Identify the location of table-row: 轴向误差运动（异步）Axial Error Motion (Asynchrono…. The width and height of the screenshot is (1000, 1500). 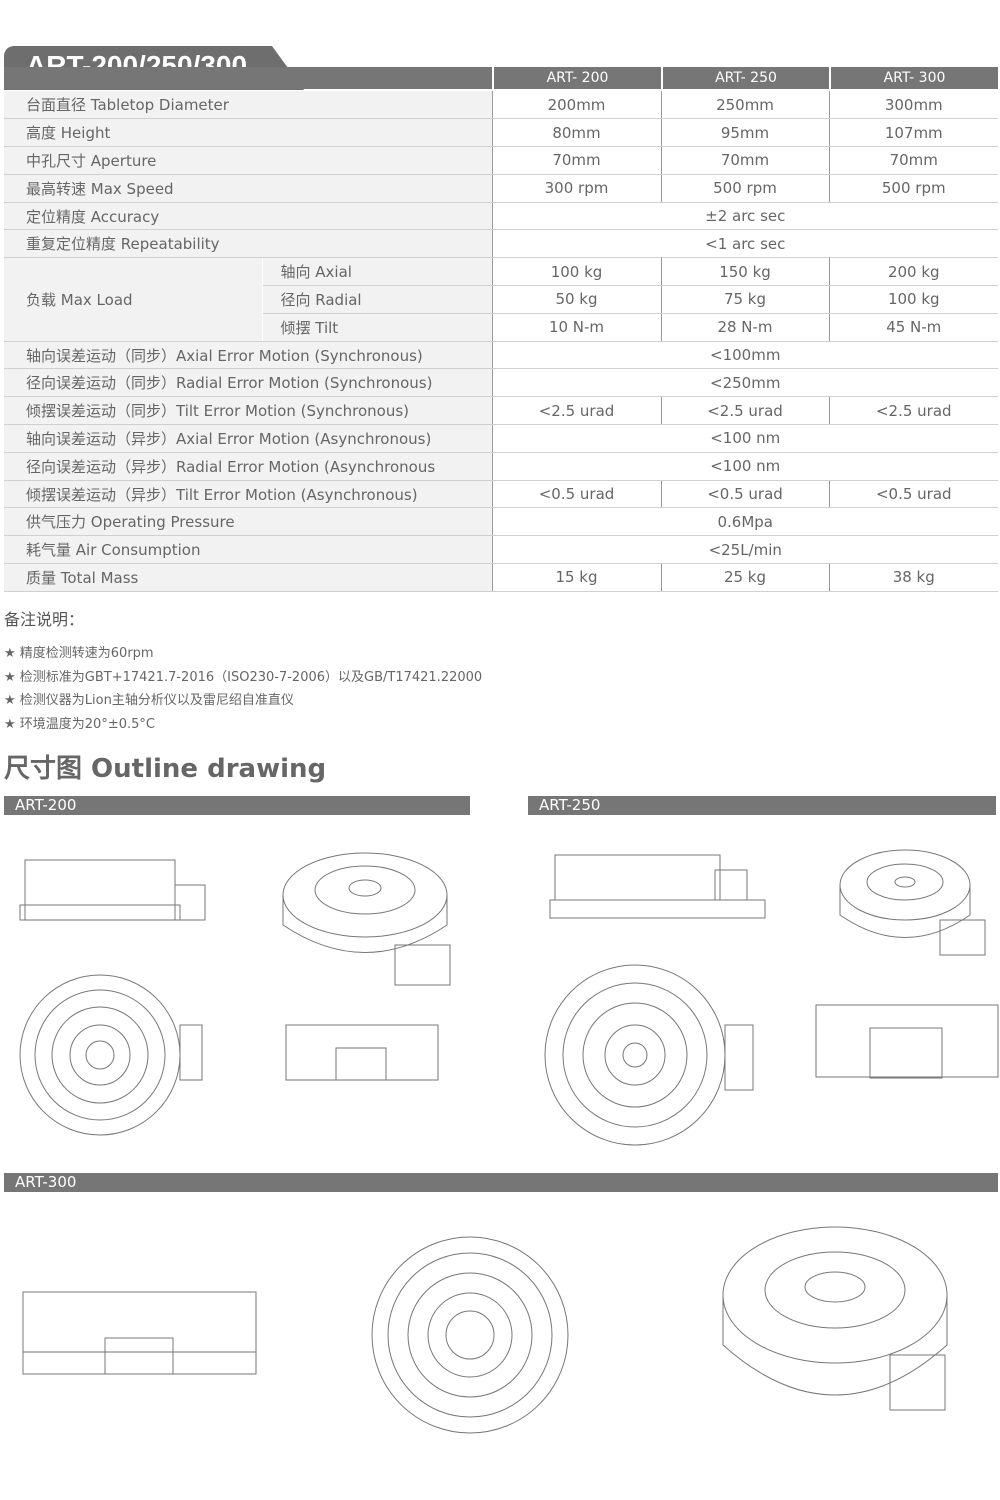
(501, 438).